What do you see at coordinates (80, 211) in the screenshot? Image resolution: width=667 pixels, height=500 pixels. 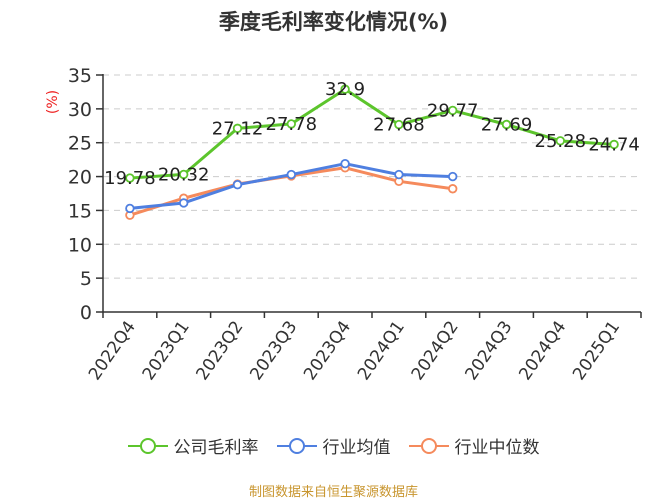 I see `y-tick-label: 15` at bounding box center [80, 211].